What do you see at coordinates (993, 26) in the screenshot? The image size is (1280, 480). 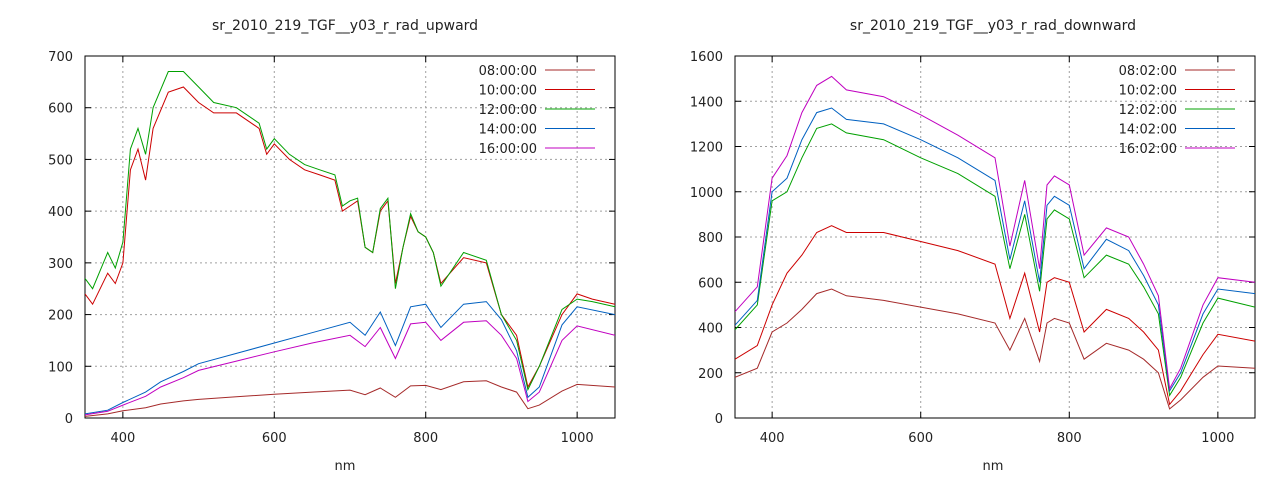 I see `chart-title: sr_2010_219_TGF__y03_r_rad_downward` at bounding box center [993, 26].